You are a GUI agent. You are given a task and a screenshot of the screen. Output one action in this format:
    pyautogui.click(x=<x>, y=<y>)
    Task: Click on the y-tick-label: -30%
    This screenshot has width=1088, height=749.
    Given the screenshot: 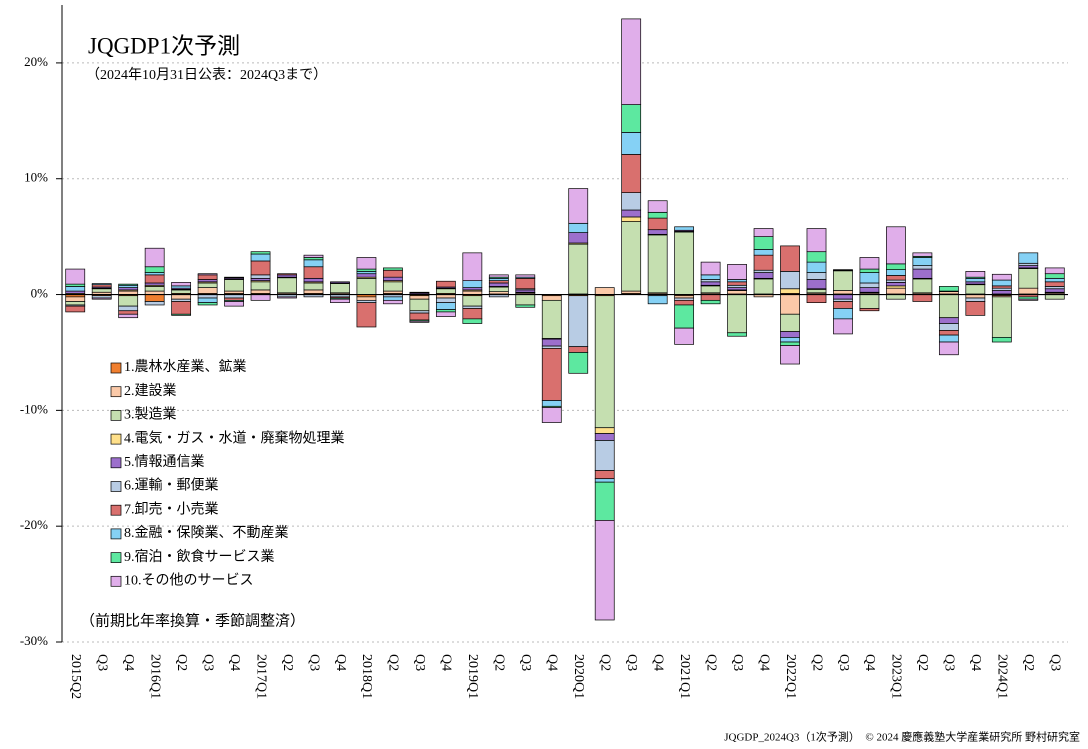 What is the action you would take?
    pyautogui.click(x=34, y=640)
    